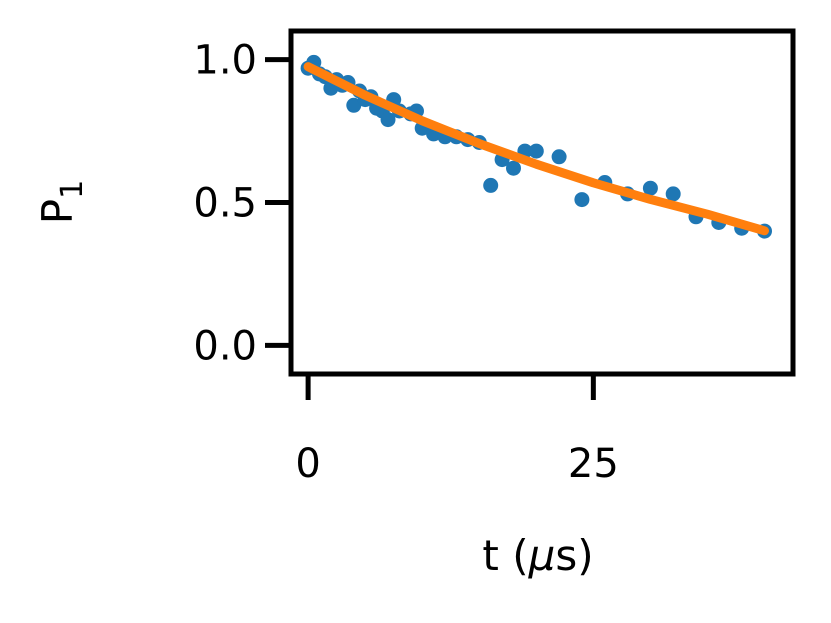 The image size is (831, 623). What do you see at coordinates (537, 555) in the screenshot?
I see `x-axis-label: t (μs)` at bounding box center [537, 555].